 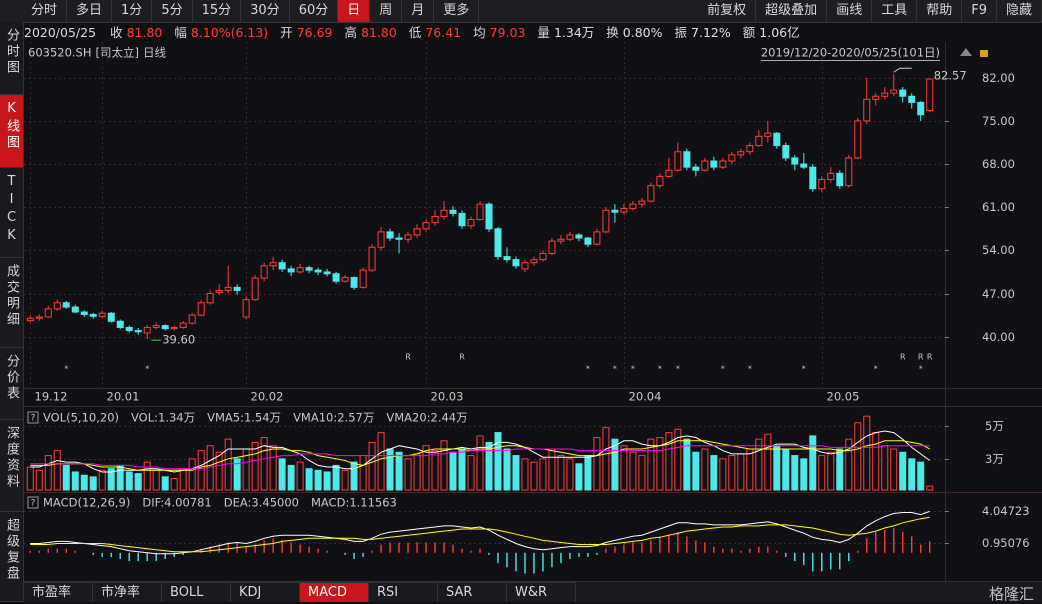 What do you see at coordinates (984, 53) in the screenshot?
I see `lock-icon` at bounding box center [984, 53].